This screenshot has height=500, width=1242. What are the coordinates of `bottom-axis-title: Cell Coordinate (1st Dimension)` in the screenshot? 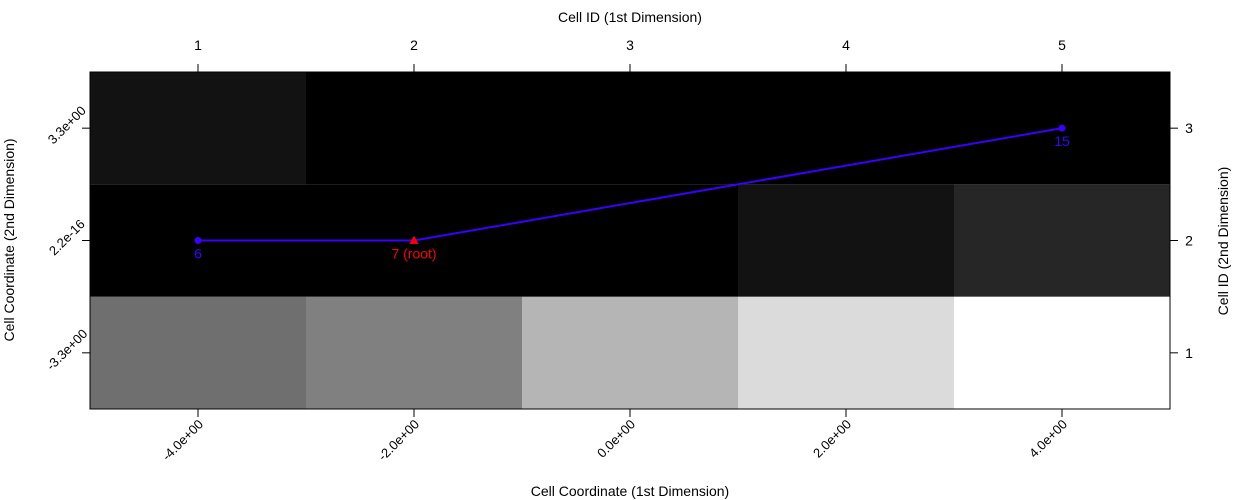 It's located at (630, 491).